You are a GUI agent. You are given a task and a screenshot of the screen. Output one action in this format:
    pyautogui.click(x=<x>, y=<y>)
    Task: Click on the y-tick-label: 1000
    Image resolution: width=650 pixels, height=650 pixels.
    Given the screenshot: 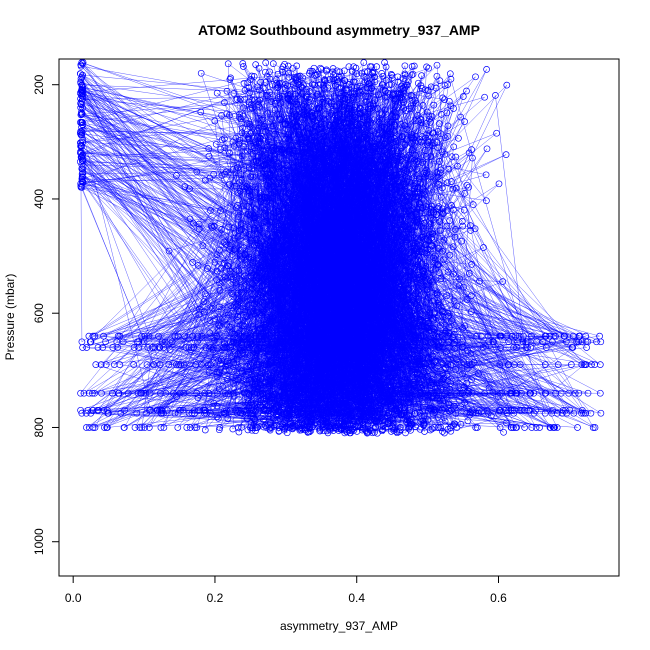 What is the action you would take?
    pyautogui.click(x=39, y=541)
    